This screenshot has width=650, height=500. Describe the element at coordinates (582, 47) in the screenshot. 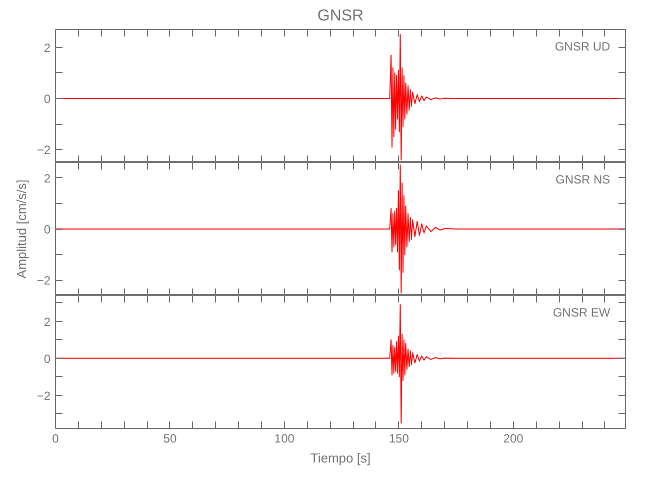

I see `annotation: GNSR UD` at that location.